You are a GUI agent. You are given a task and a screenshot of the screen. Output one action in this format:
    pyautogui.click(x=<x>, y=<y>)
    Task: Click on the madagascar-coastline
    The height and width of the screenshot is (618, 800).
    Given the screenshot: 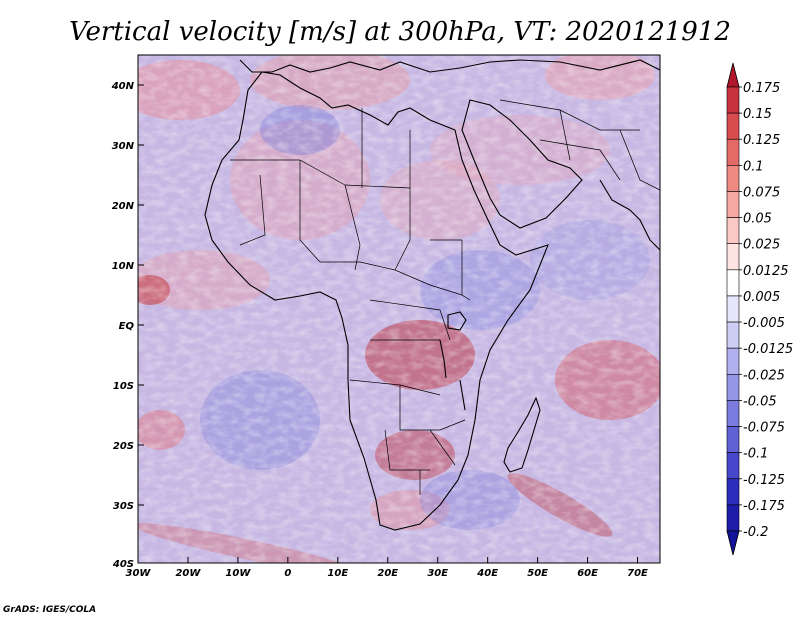 What is the action you would take?
    pyautogui.click(x=522, y=434)
    